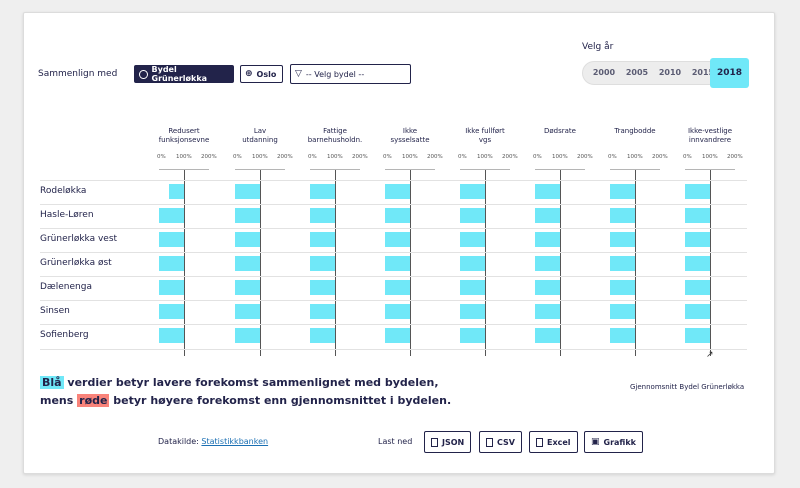  I want to click on compare-oslo-button: ⊕ Oslo, so click(261, 74).